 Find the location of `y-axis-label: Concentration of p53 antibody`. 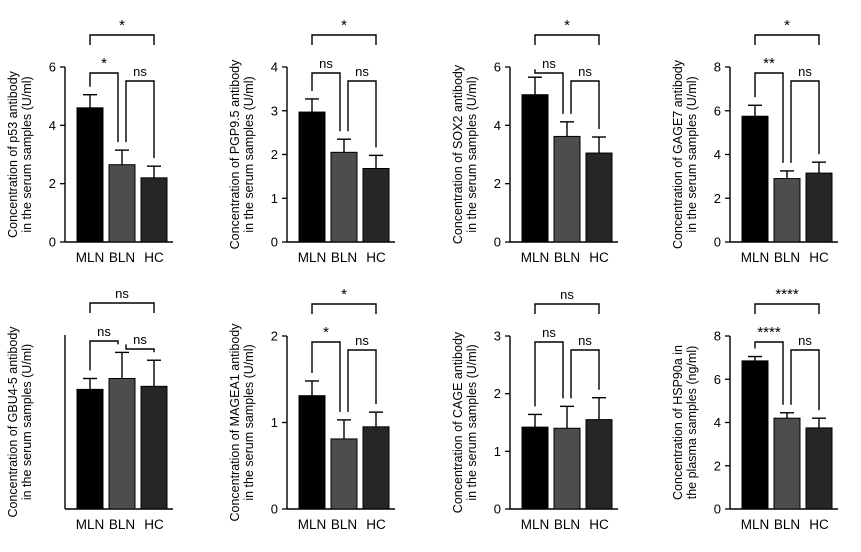

y-axis-label: Concentration of p53 antibody is located at coordinates (13, 154).